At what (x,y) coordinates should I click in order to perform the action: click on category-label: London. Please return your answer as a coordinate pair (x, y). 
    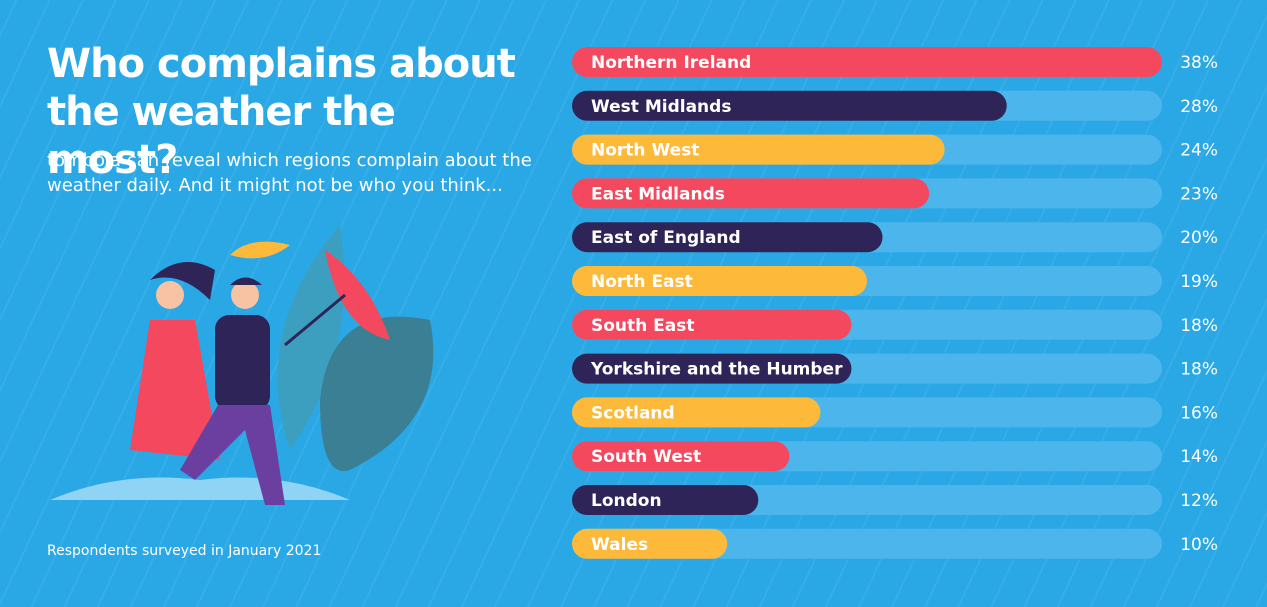
    Looking at the image, I should click on (626, 501).